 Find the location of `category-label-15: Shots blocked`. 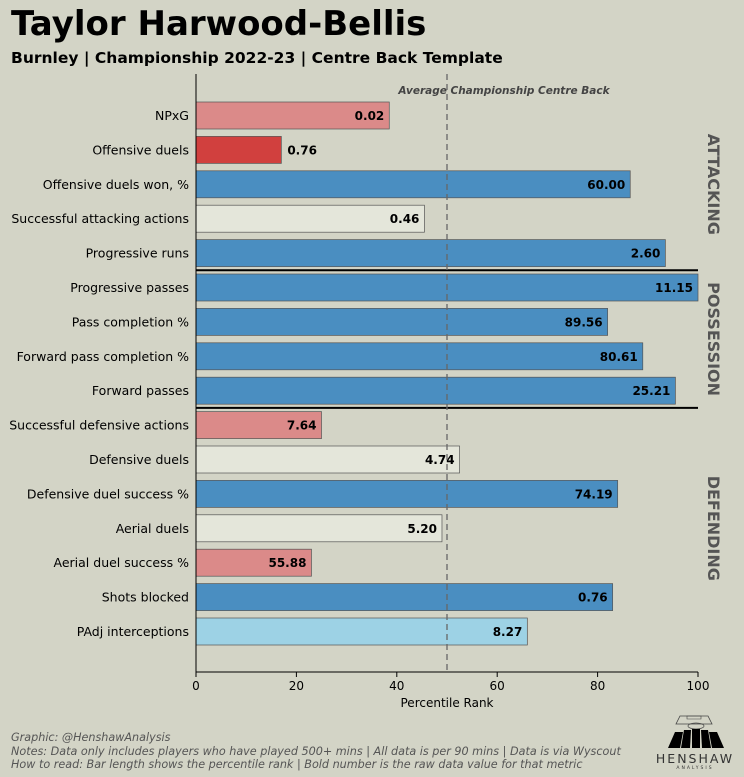

category-label-15: Shots blocked is located at coordinates (145, 597).